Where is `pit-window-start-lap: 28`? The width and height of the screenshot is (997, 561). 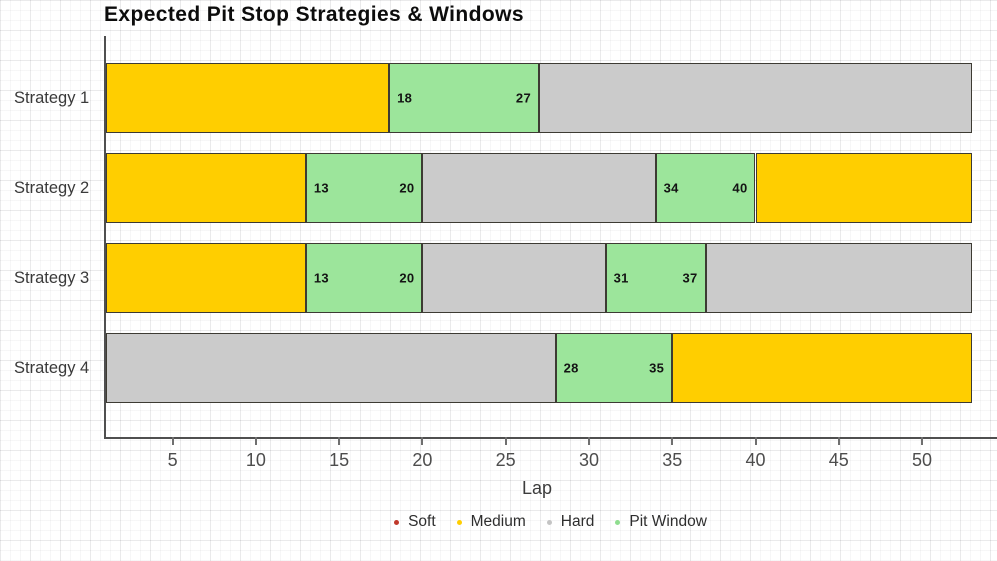 pit-window-start-lap: 28 is located at coordinates (571, 368).